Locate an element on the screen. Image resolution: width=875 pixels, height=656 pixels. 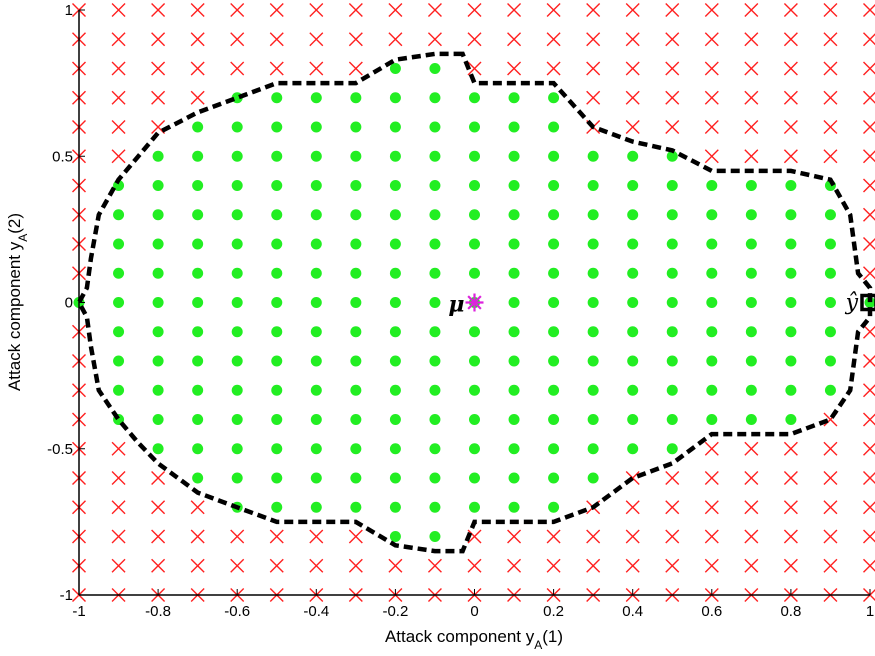
y-ticks: -1 -0.5 0 0.5 1 is located at coordinates (66, 303).